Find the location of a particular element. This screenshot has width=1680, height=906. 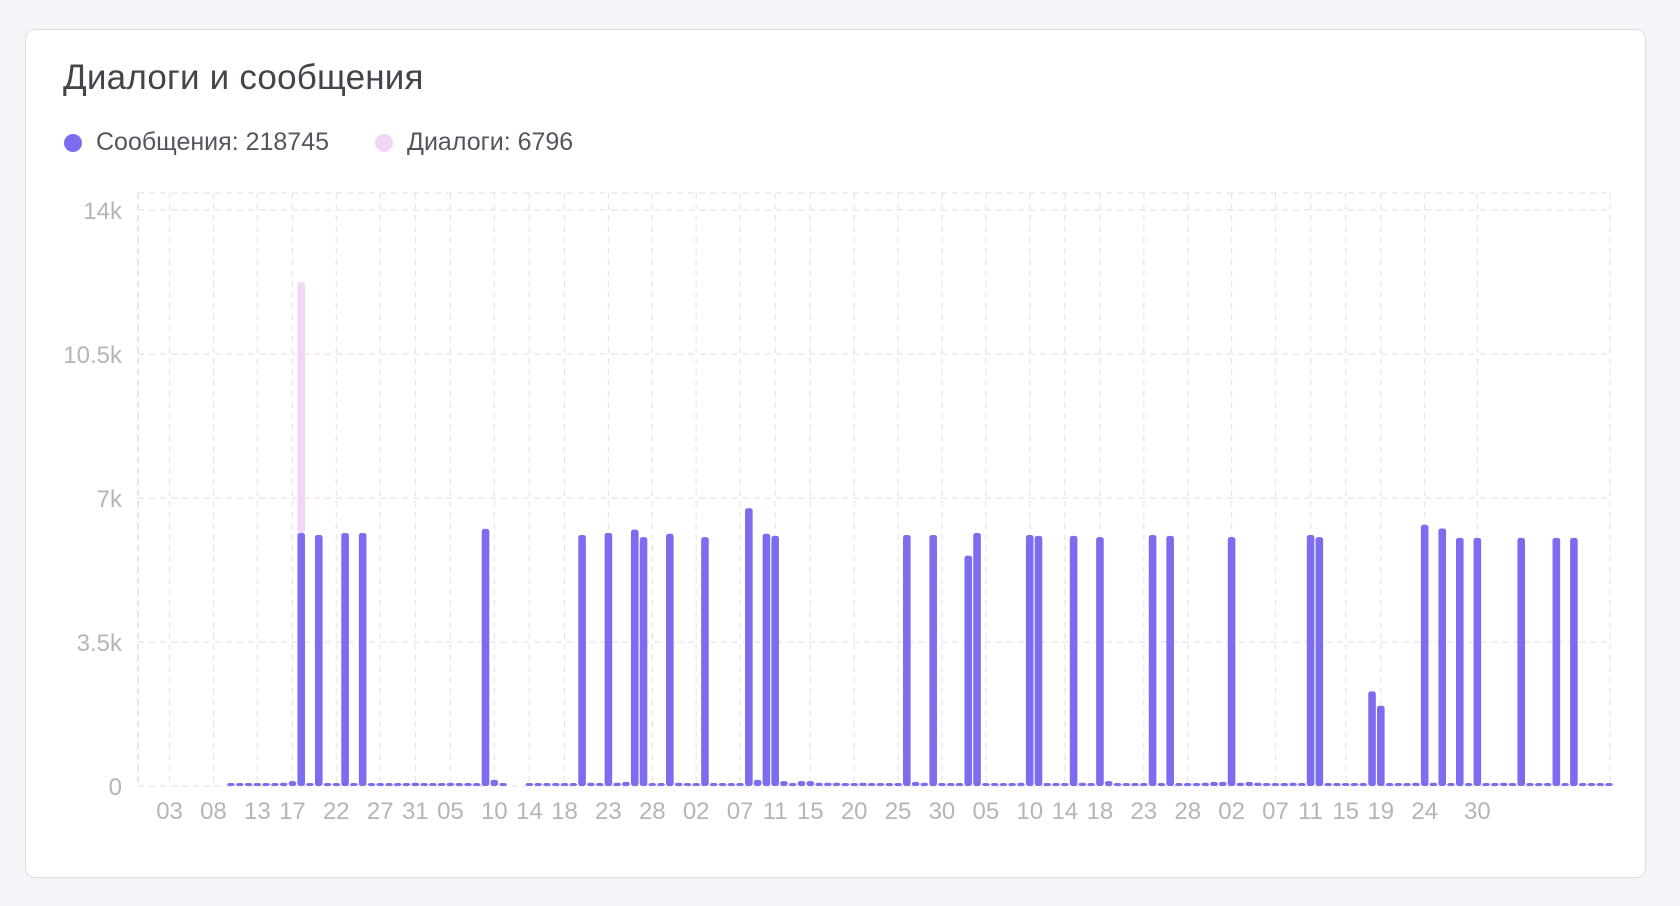

legend-item-dialogs: Диалоги: 6796 is located at coordinates (474, 142).